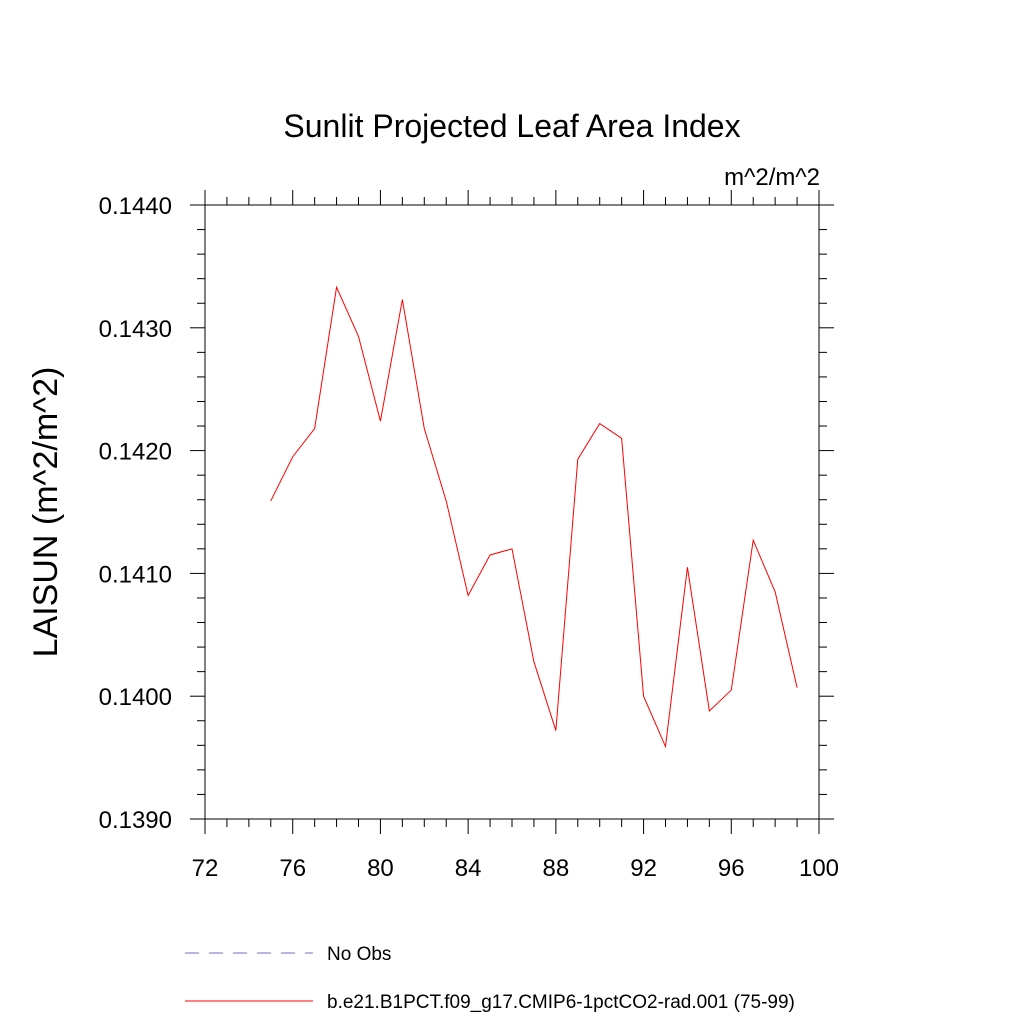  What do you see at coordinates (135, 820) in the screenshot?
I see `y-tick-label: 0.1390` at bounding box center [135, 820].